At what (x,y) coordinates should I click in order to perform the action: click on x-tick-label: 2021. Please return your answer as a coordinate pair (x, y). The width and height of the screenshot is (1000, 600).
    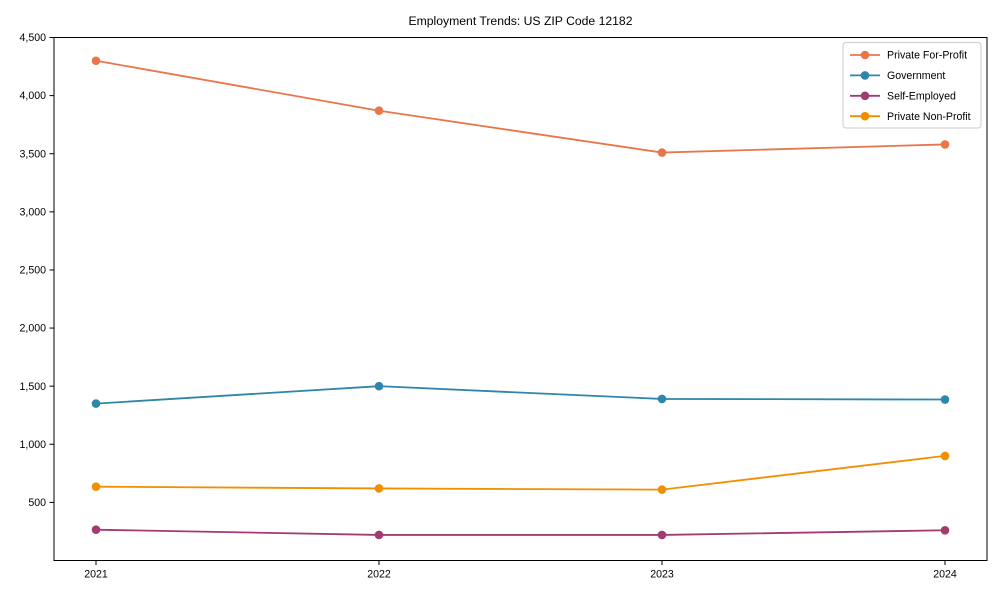
    Looking at the image, I should click on (96, 575).